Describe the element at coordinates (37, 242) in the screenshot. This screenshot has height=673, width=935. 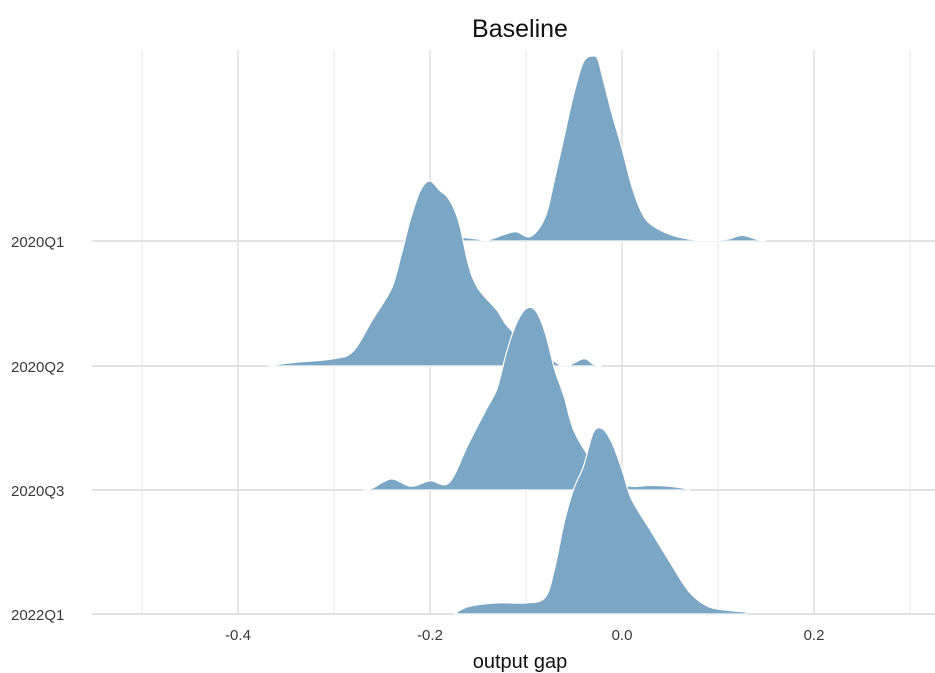
I see `y-tick-label: 2020Q1` at that location.